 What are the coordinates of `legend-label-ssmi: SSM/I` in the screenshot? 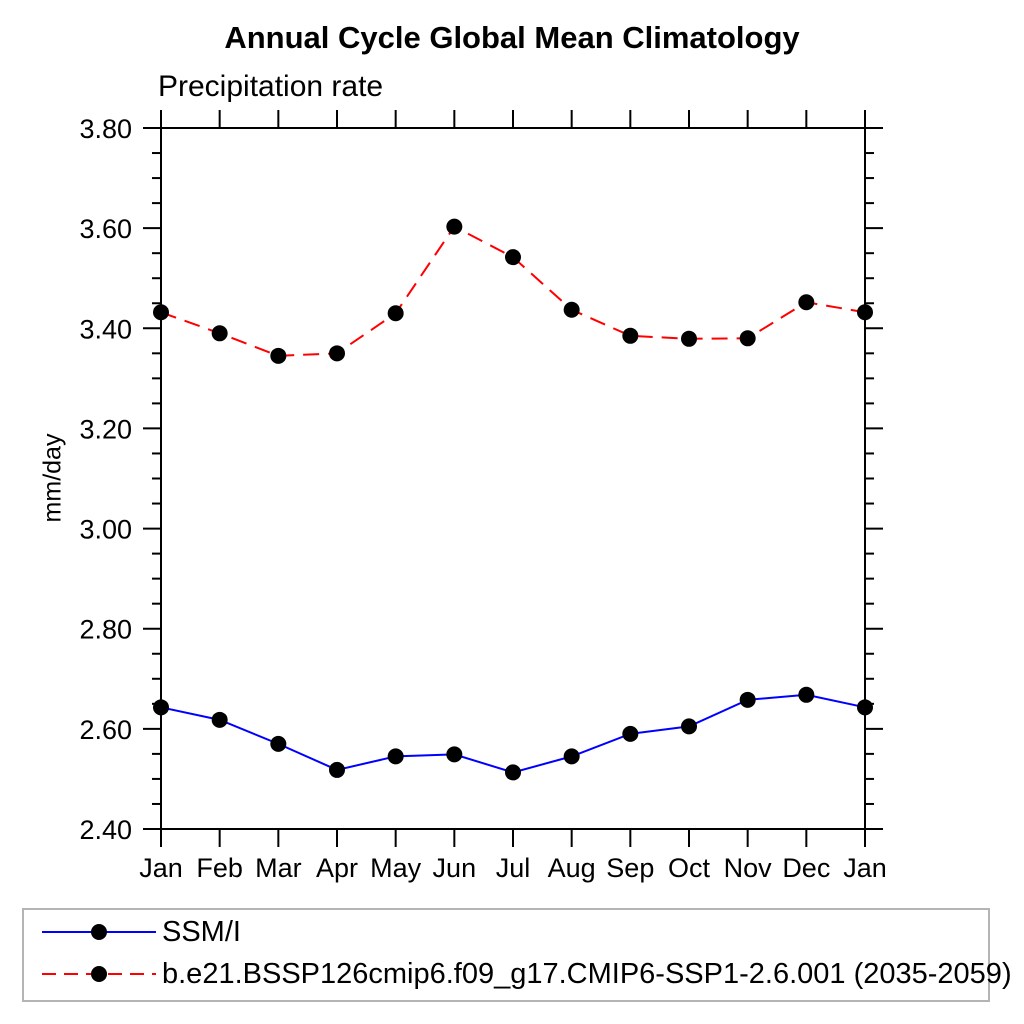 It's located at (201, 931).